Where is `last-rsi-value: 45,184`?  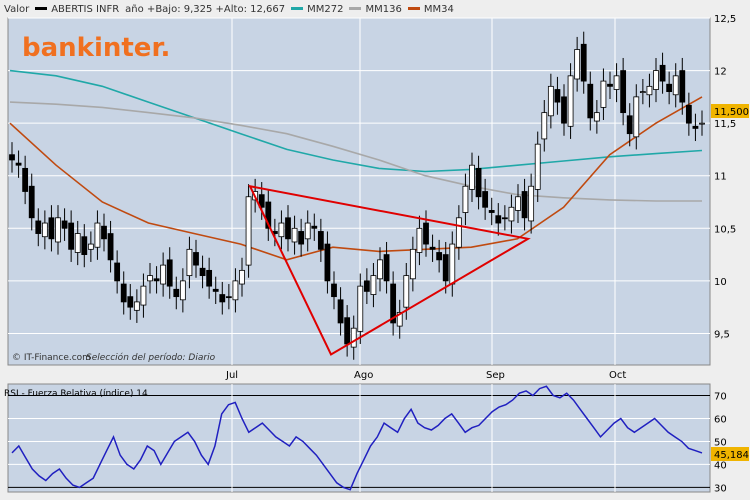
last-rsi-value: 45,184 is located at coordinates (731, 455).